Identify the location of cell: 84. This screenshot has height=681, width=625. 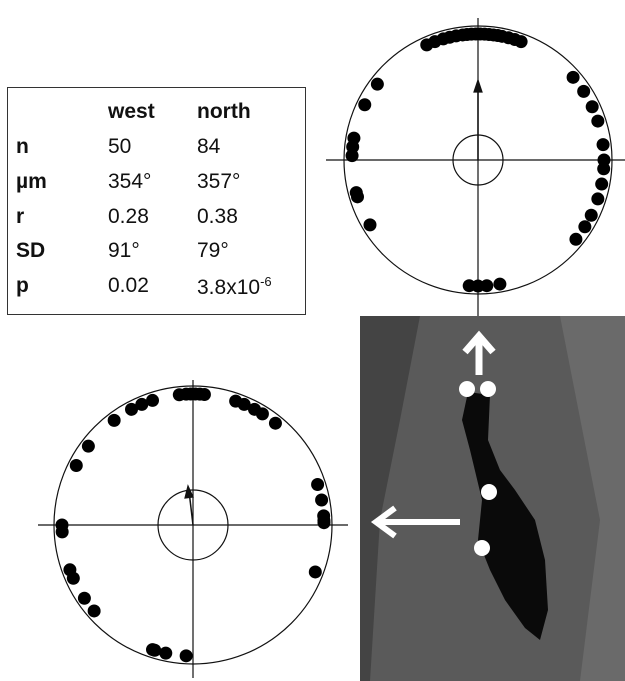
(209, 146).